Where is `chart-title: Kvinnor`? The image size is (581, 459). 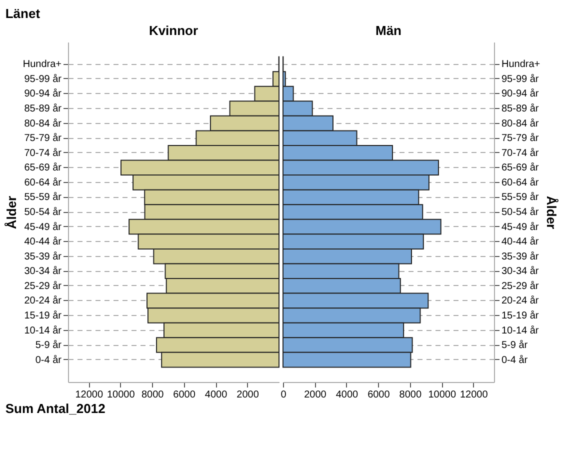 chart-title: Kvinnor is located at coordinates (173, 30).